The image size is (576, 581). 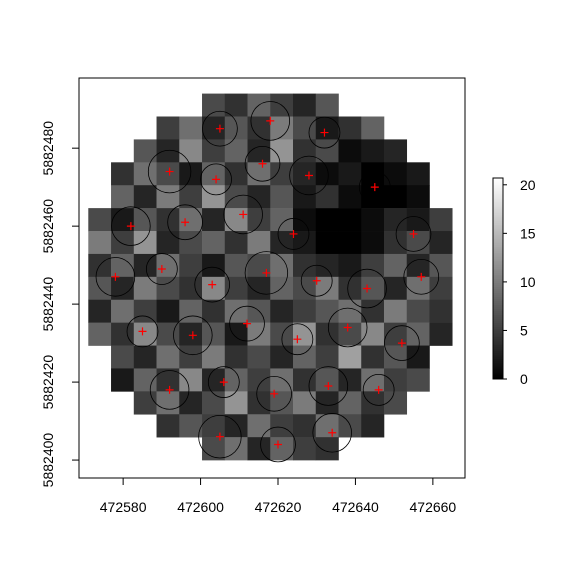 What do you see at coordinates (524, 379) in the screenshot?
I see `colorbar-tick-label: 0` at bounding box center [524, 379].